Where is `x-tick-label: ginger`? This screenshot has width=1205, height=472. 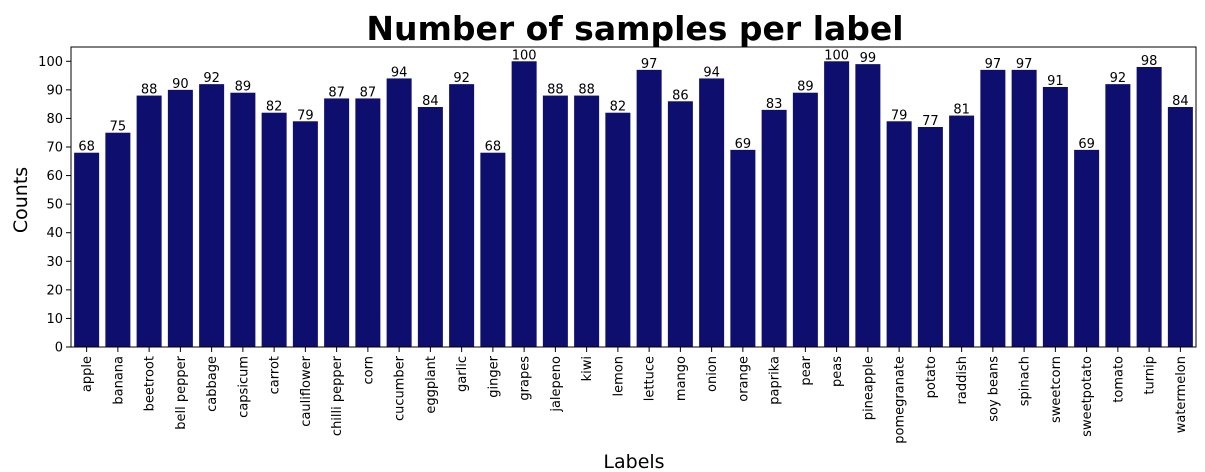
x-tick-label: ginger is located at coordinates (493, 376).